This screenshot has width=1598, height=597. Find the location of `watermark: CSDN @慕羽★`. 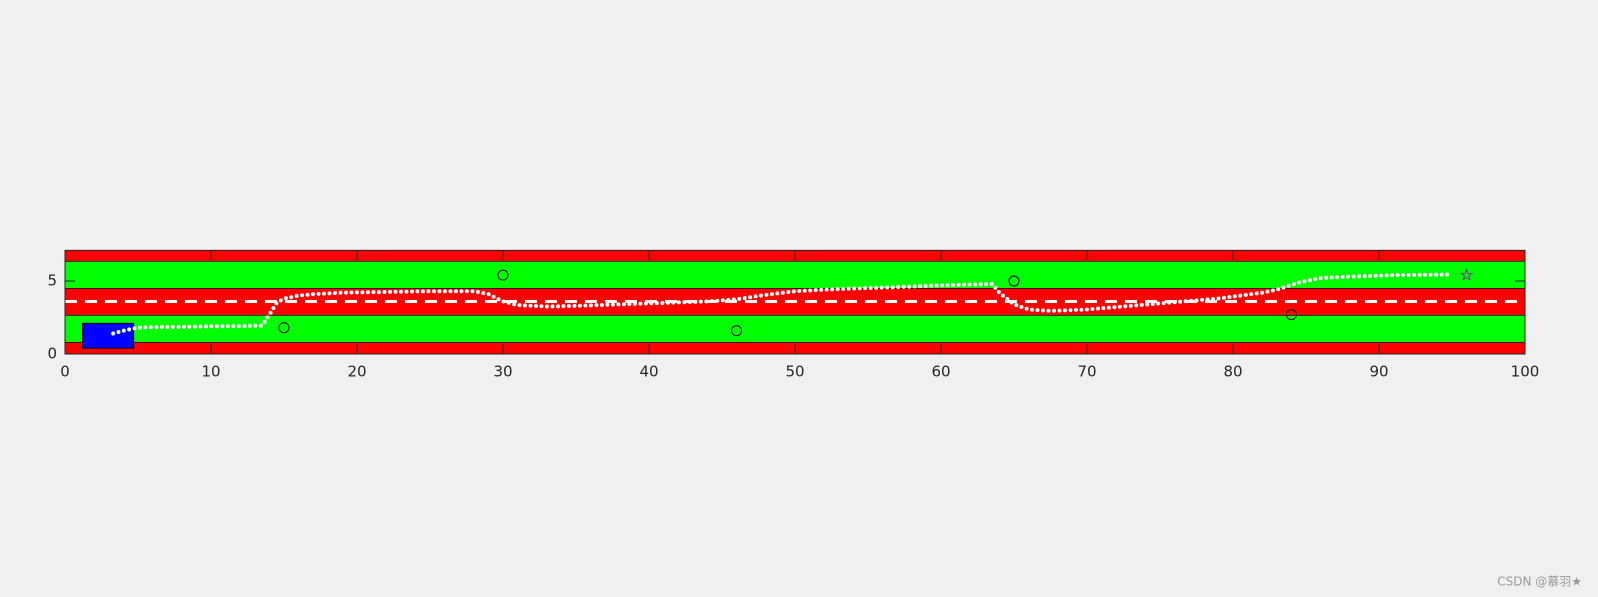

watermark: CSDN @慕羽★ is located at coordinates (1539, 582).